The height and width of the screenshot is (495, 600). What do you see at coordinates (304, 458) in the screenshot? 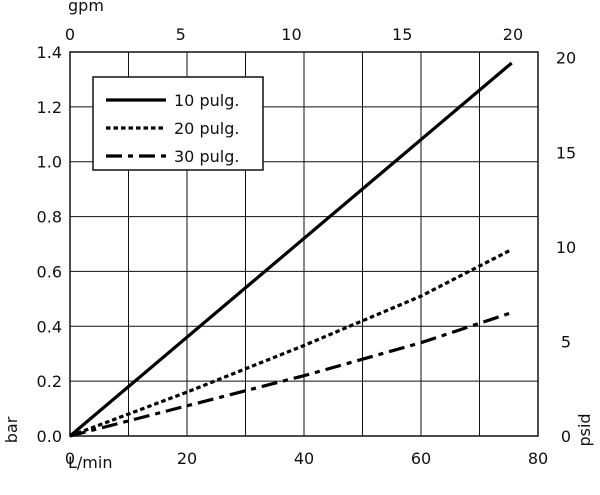
I see `x-tick-label: 40` at bounding box center [304, 458].